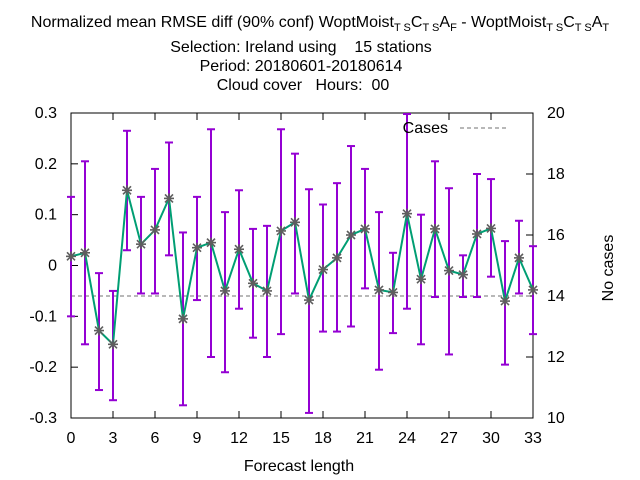  I want to click on x-axis-label: Forecast length, so click(299, 466).